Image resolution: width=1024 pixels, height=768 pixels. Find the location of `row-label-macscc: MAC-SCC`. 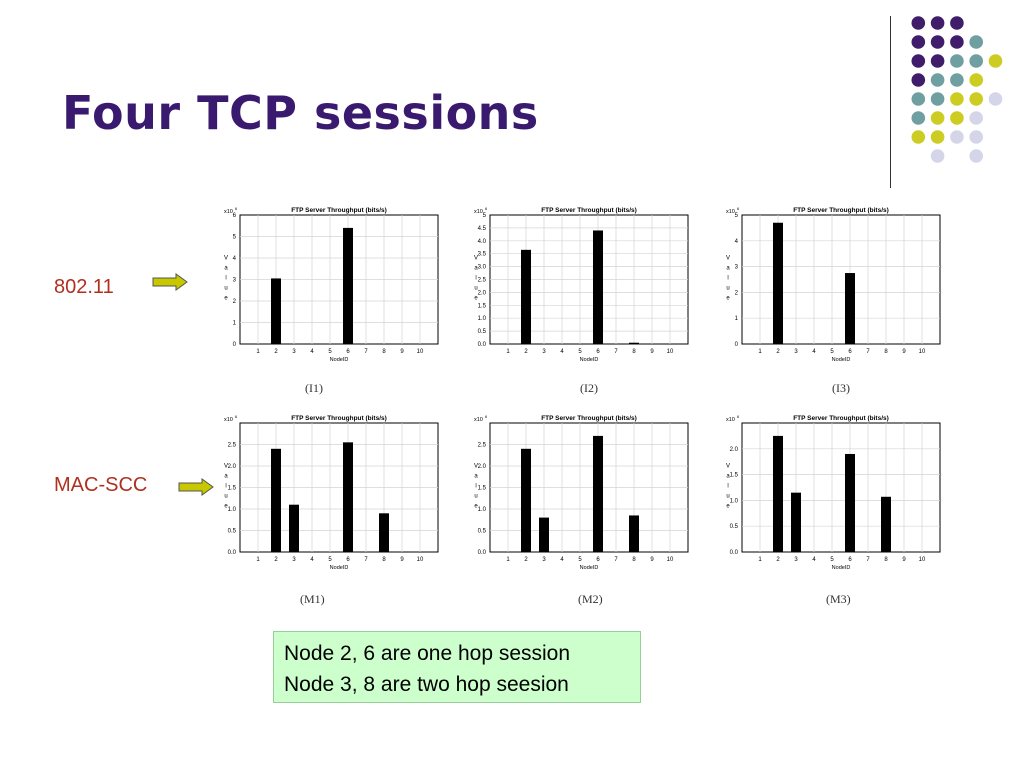

row-label-macscc: MAC-SCC is located at coordinates (101, 485).